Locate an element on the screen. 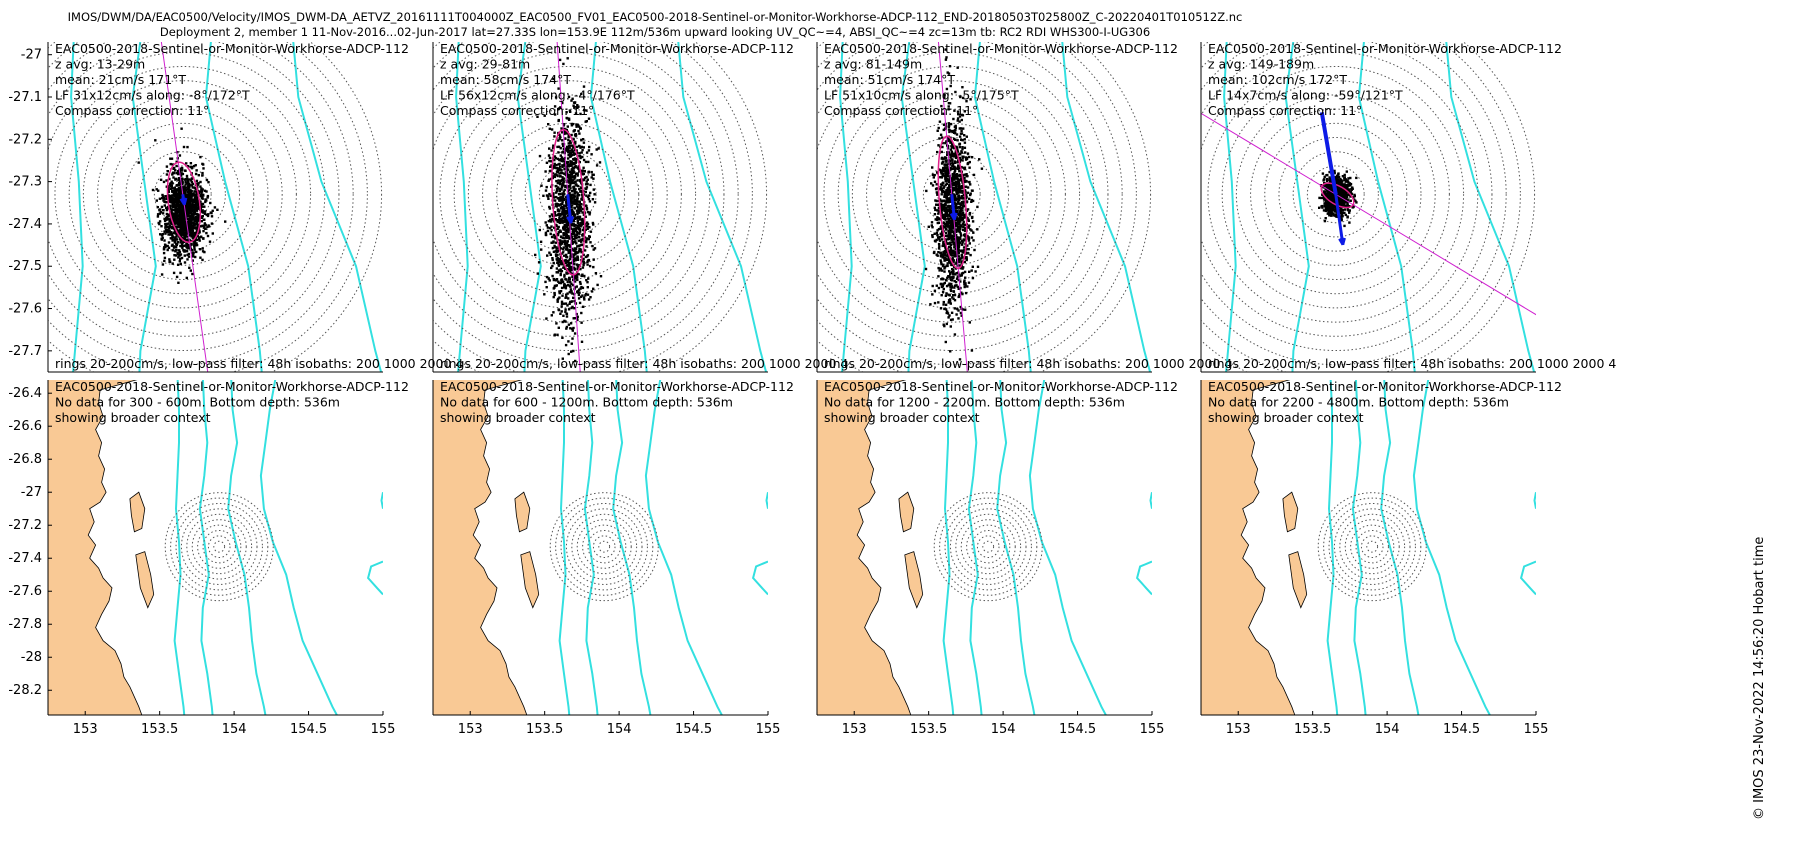 This screenshot has height=850, width=1800. isobath-line is located at coordinates (77, 207).